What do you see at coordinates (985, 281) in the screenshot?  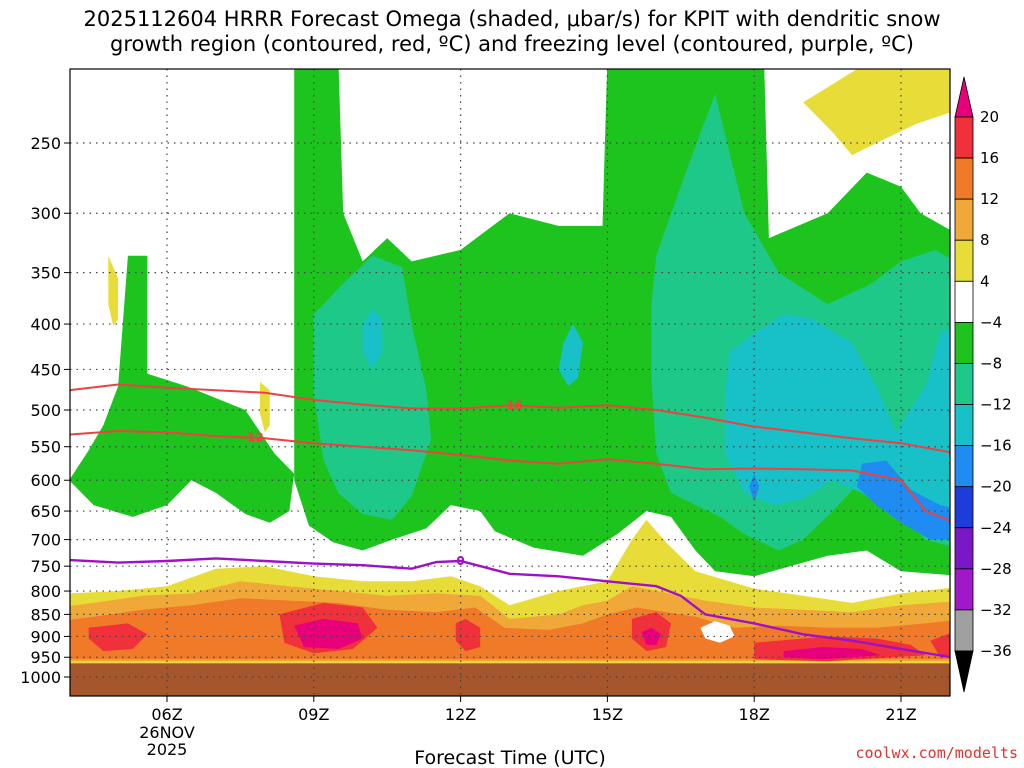 I see `colorbar-tick-label: 4` at bounding box center [985, 281].